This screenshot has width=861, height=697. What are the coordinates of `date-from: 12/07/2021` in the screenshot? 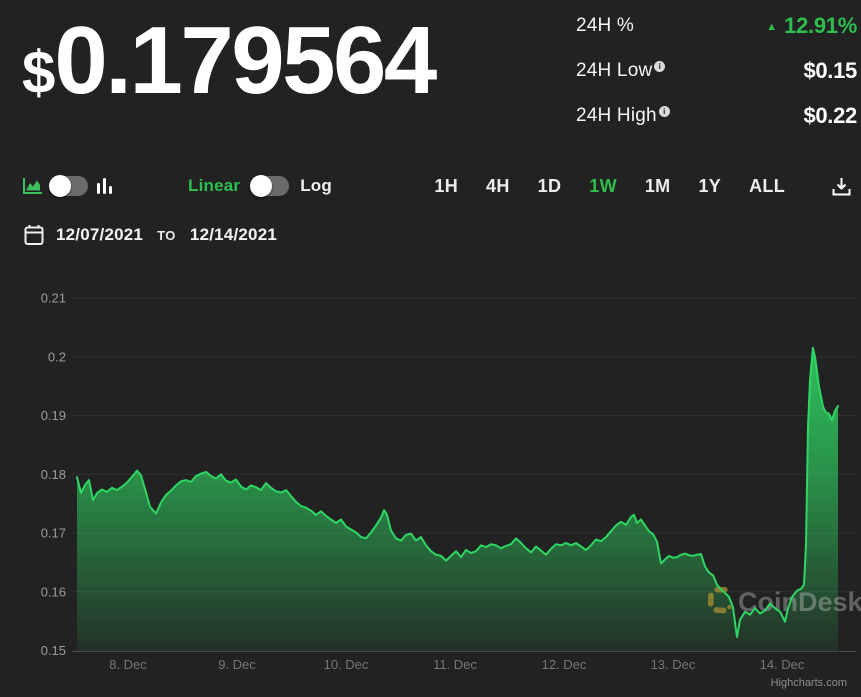 It's located at (100, 234).